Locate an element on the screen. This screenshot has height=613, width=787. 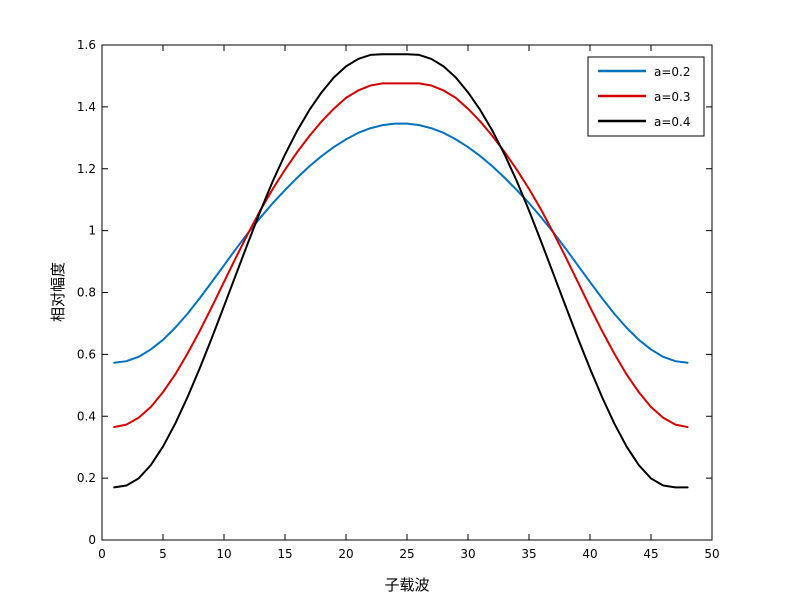
x-tick-label: 45 is located at coordinates (650, 554).